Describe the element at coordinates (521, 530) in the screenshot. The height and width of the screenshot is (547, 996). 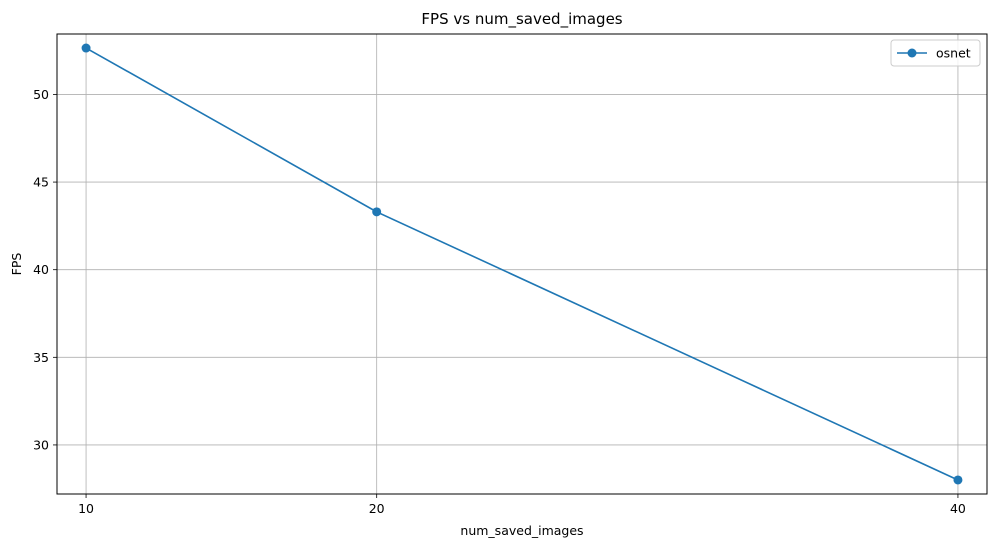
I see `x-axis-label: num_saved_images` at that location.